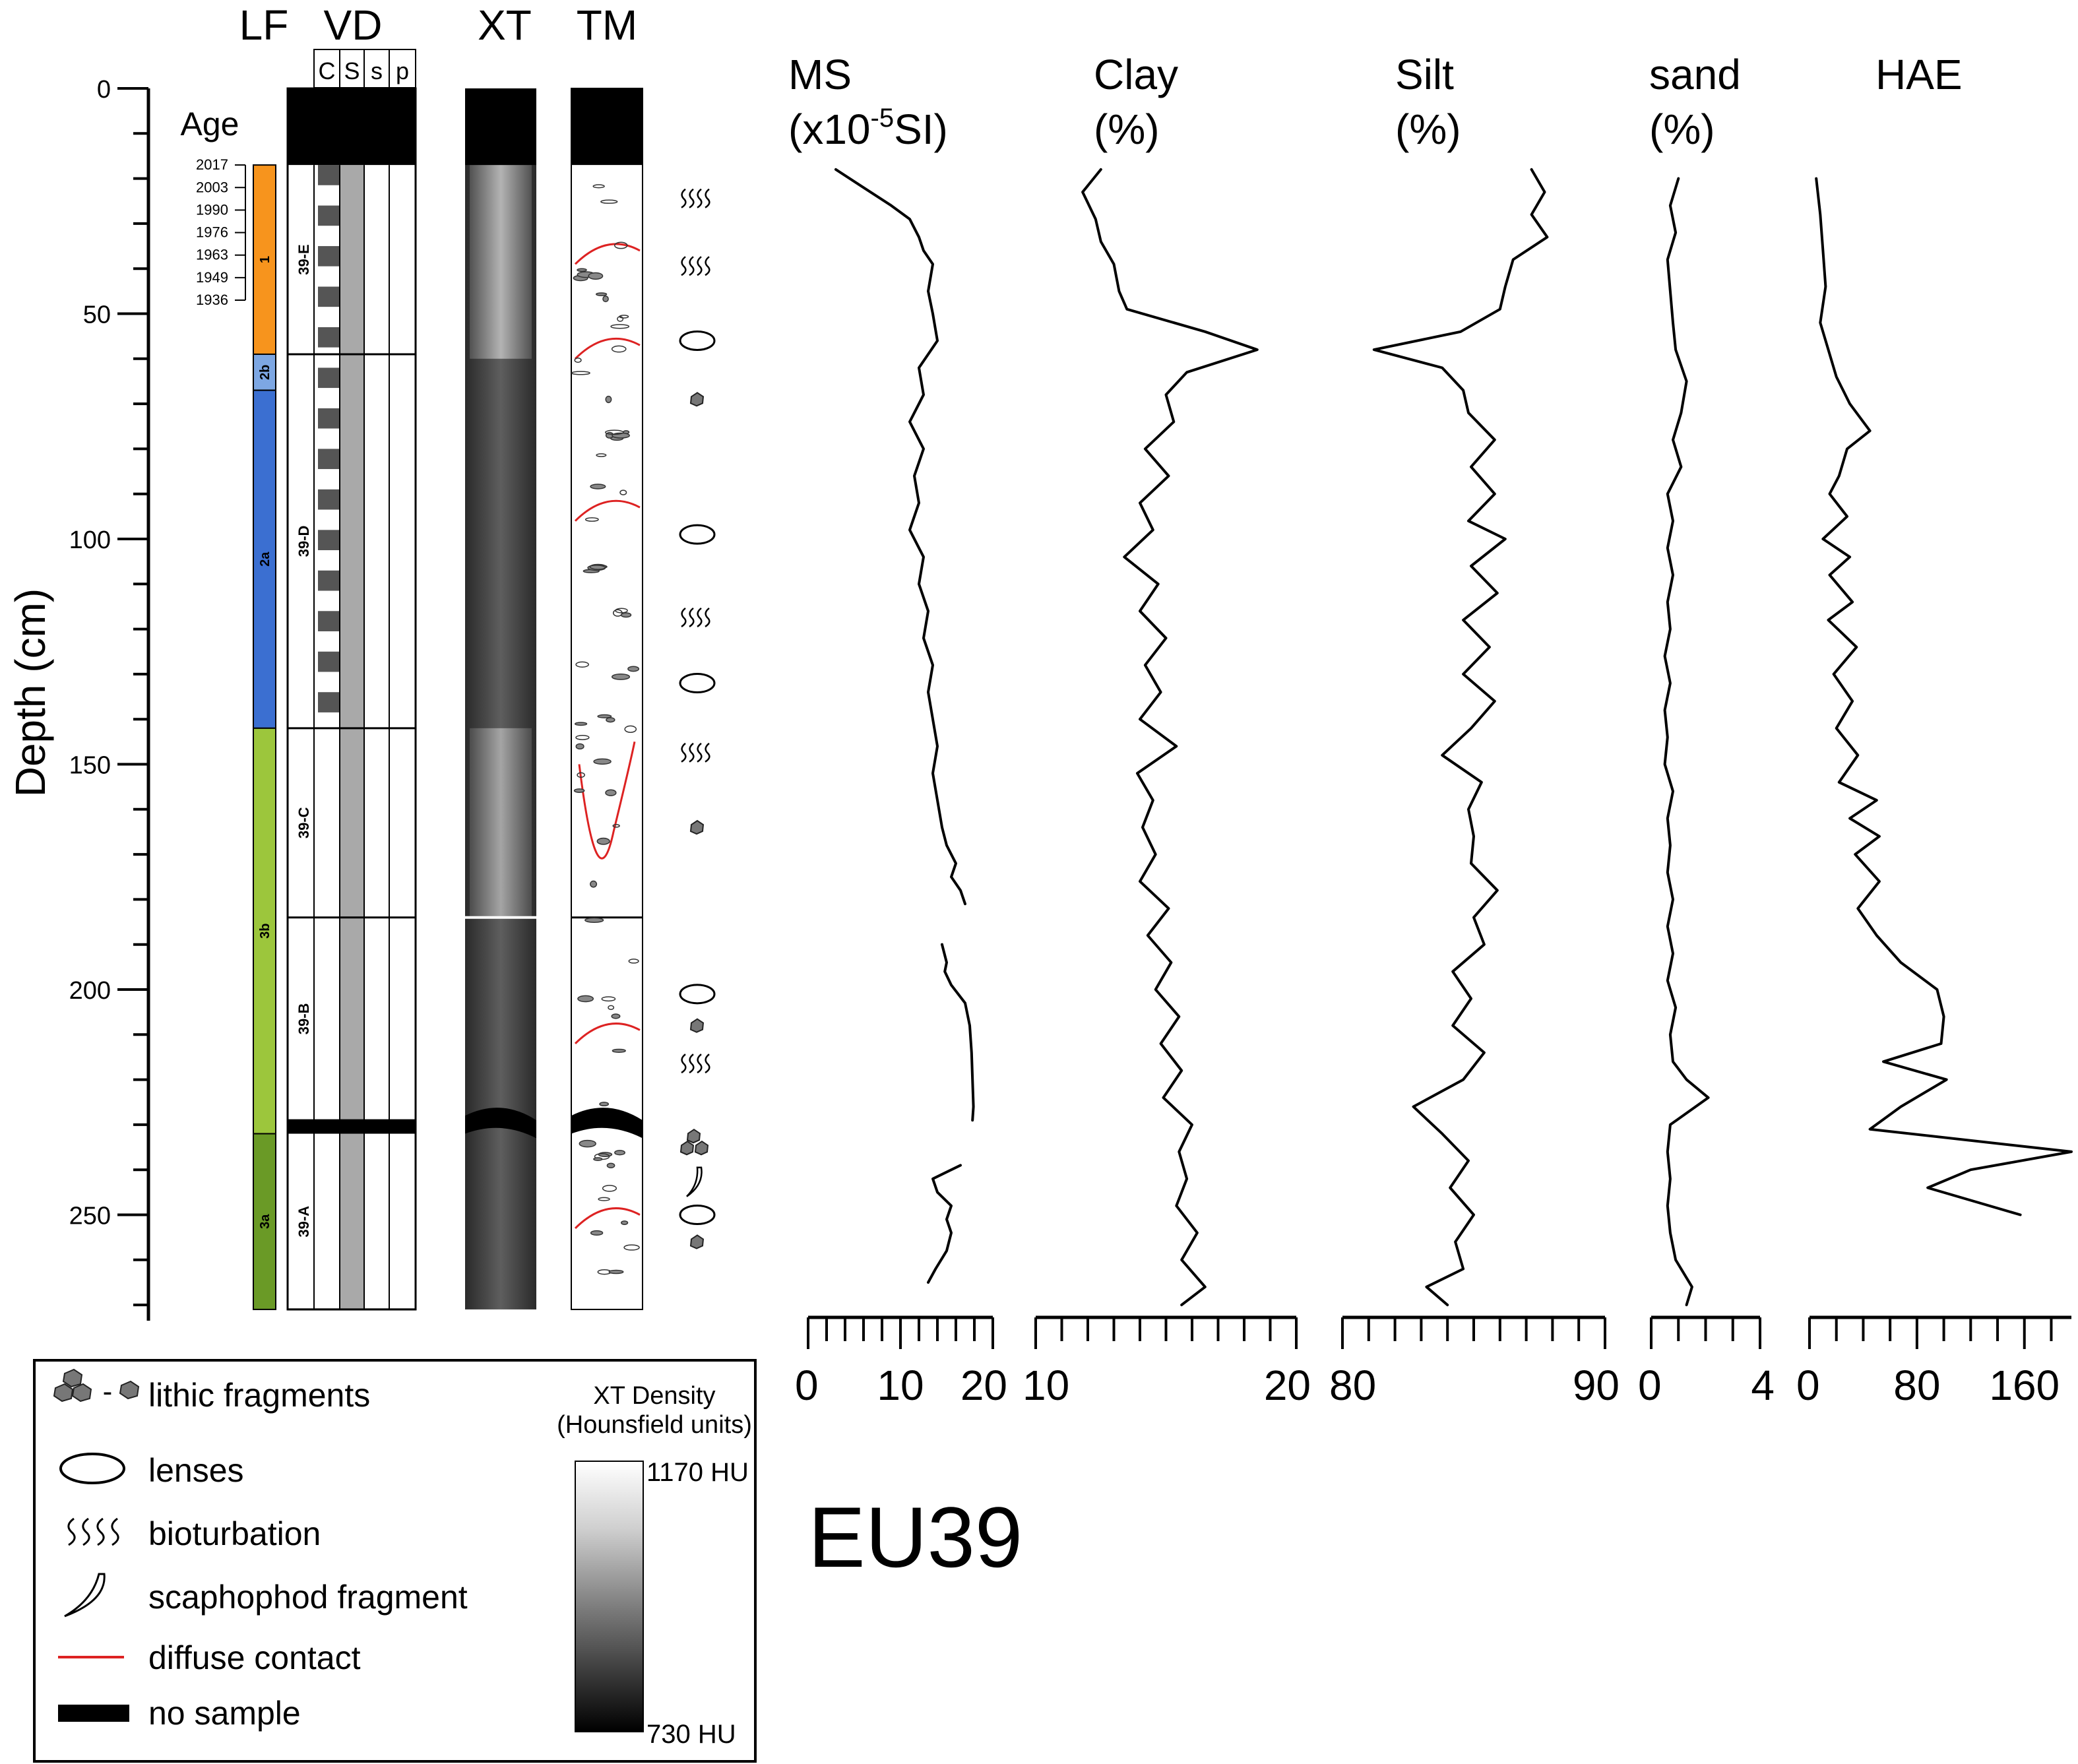  What do you see at coordinates (609, 1596) in the screenshot?
I see `xt-density-colorbar` at bounding box center [609, 1596].